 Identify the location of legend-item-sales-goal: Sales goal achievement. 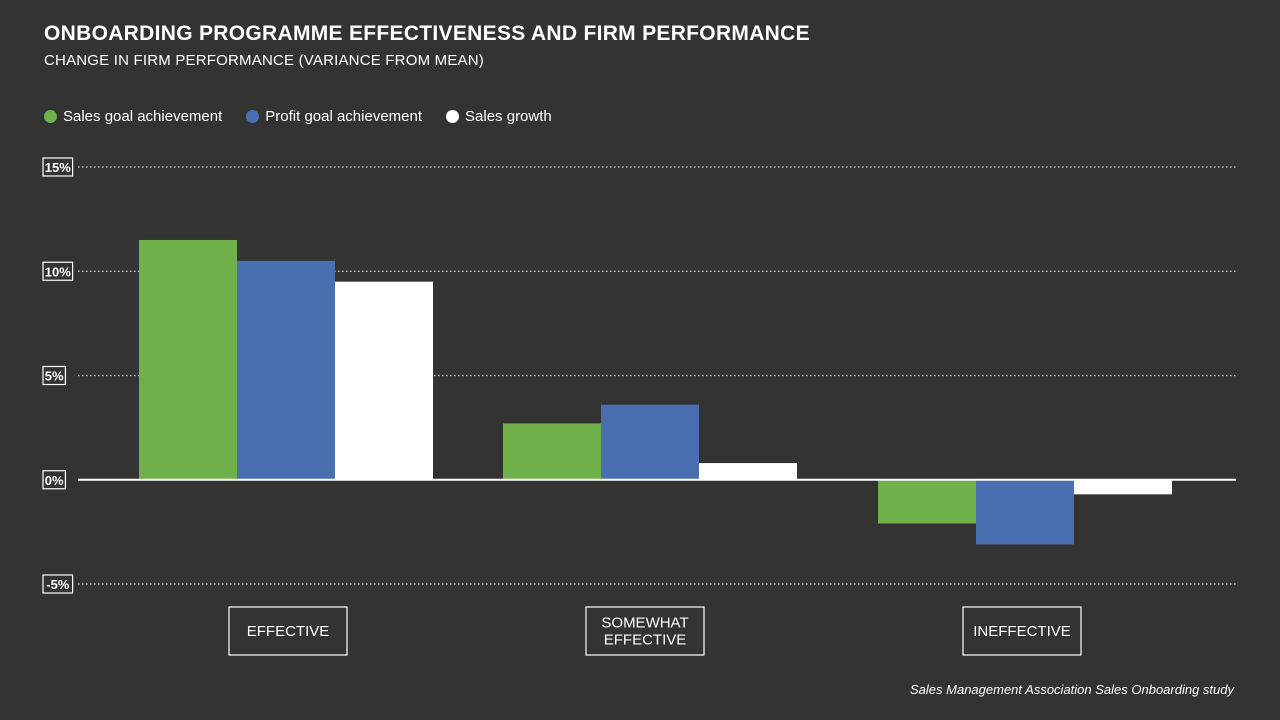
(133, 116).